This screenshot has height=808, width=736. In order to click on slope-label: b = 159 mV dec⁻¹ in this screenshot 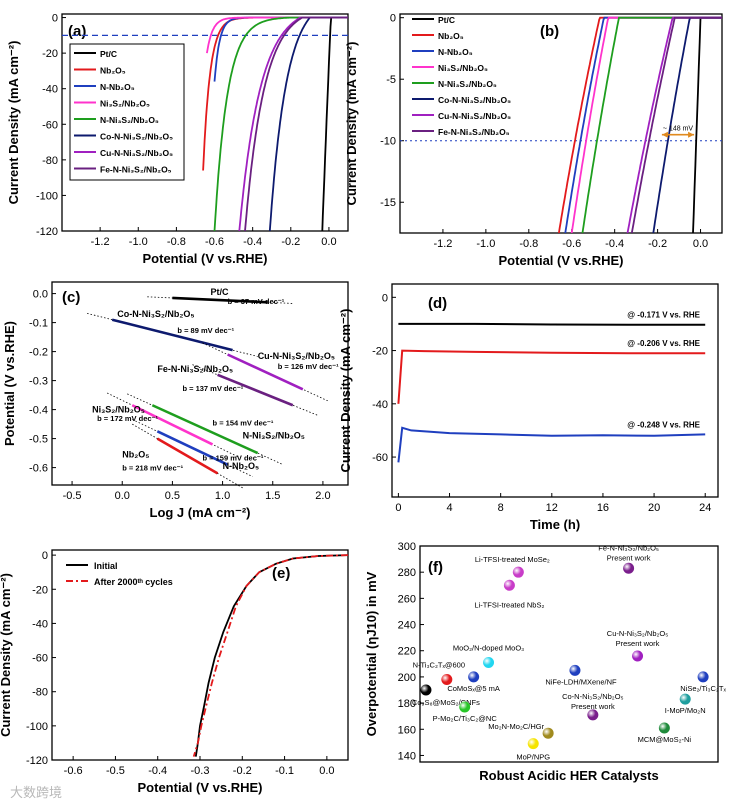, I will do `click(233, 457)`.